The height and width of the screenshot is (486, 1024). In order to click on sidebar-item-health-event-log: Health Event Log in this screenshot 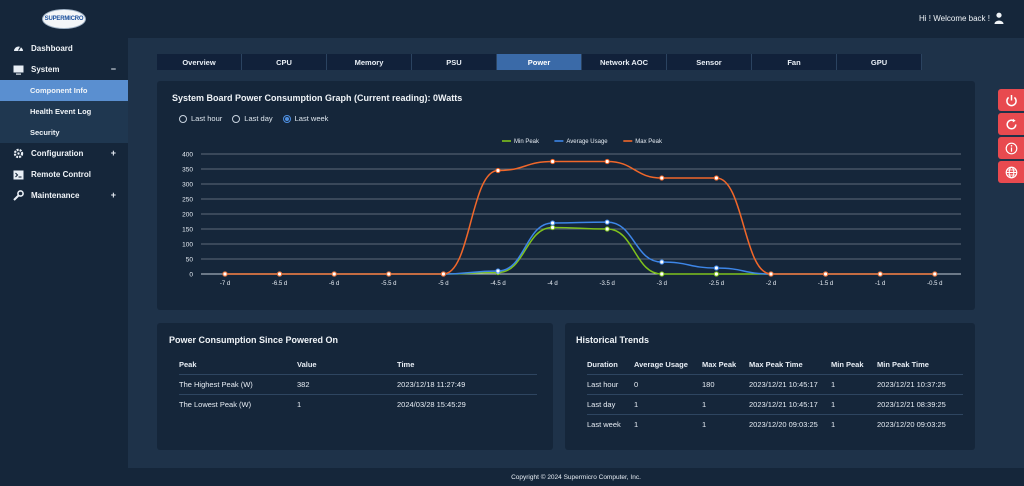, I will do `click(64, 111)`.